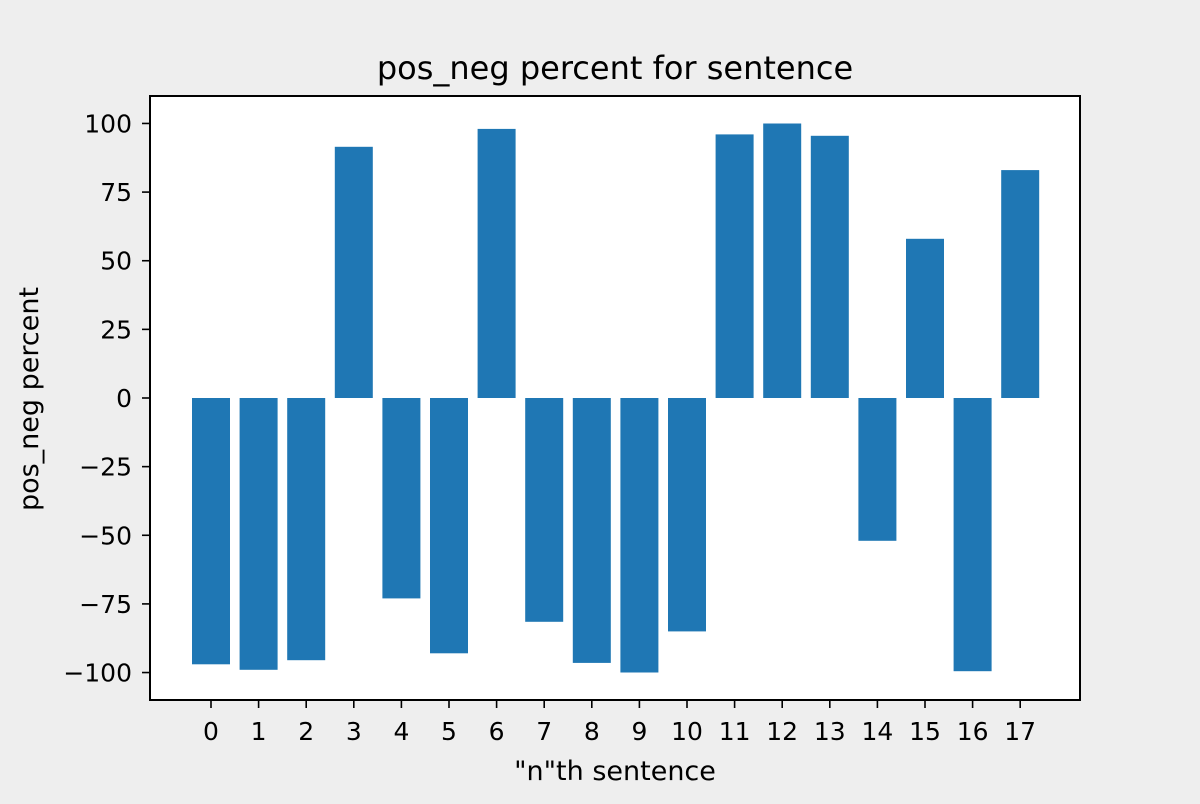 Image resolution: width=1200 pixels, height=804 pixels. Describe the element at coordinates (735, 731) in the screenshot. I see `x-tick-label: 11` at that location.